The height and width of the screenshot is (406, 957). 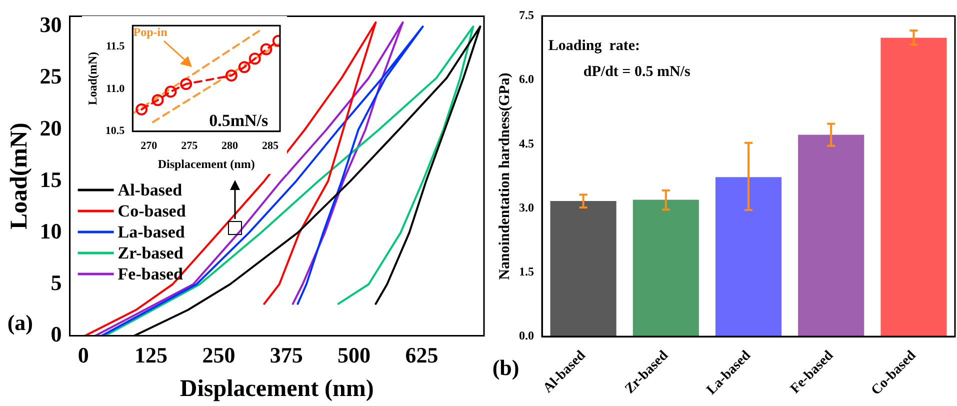 I want to click on legend-label: Co-based, so click(x=152, y=210).